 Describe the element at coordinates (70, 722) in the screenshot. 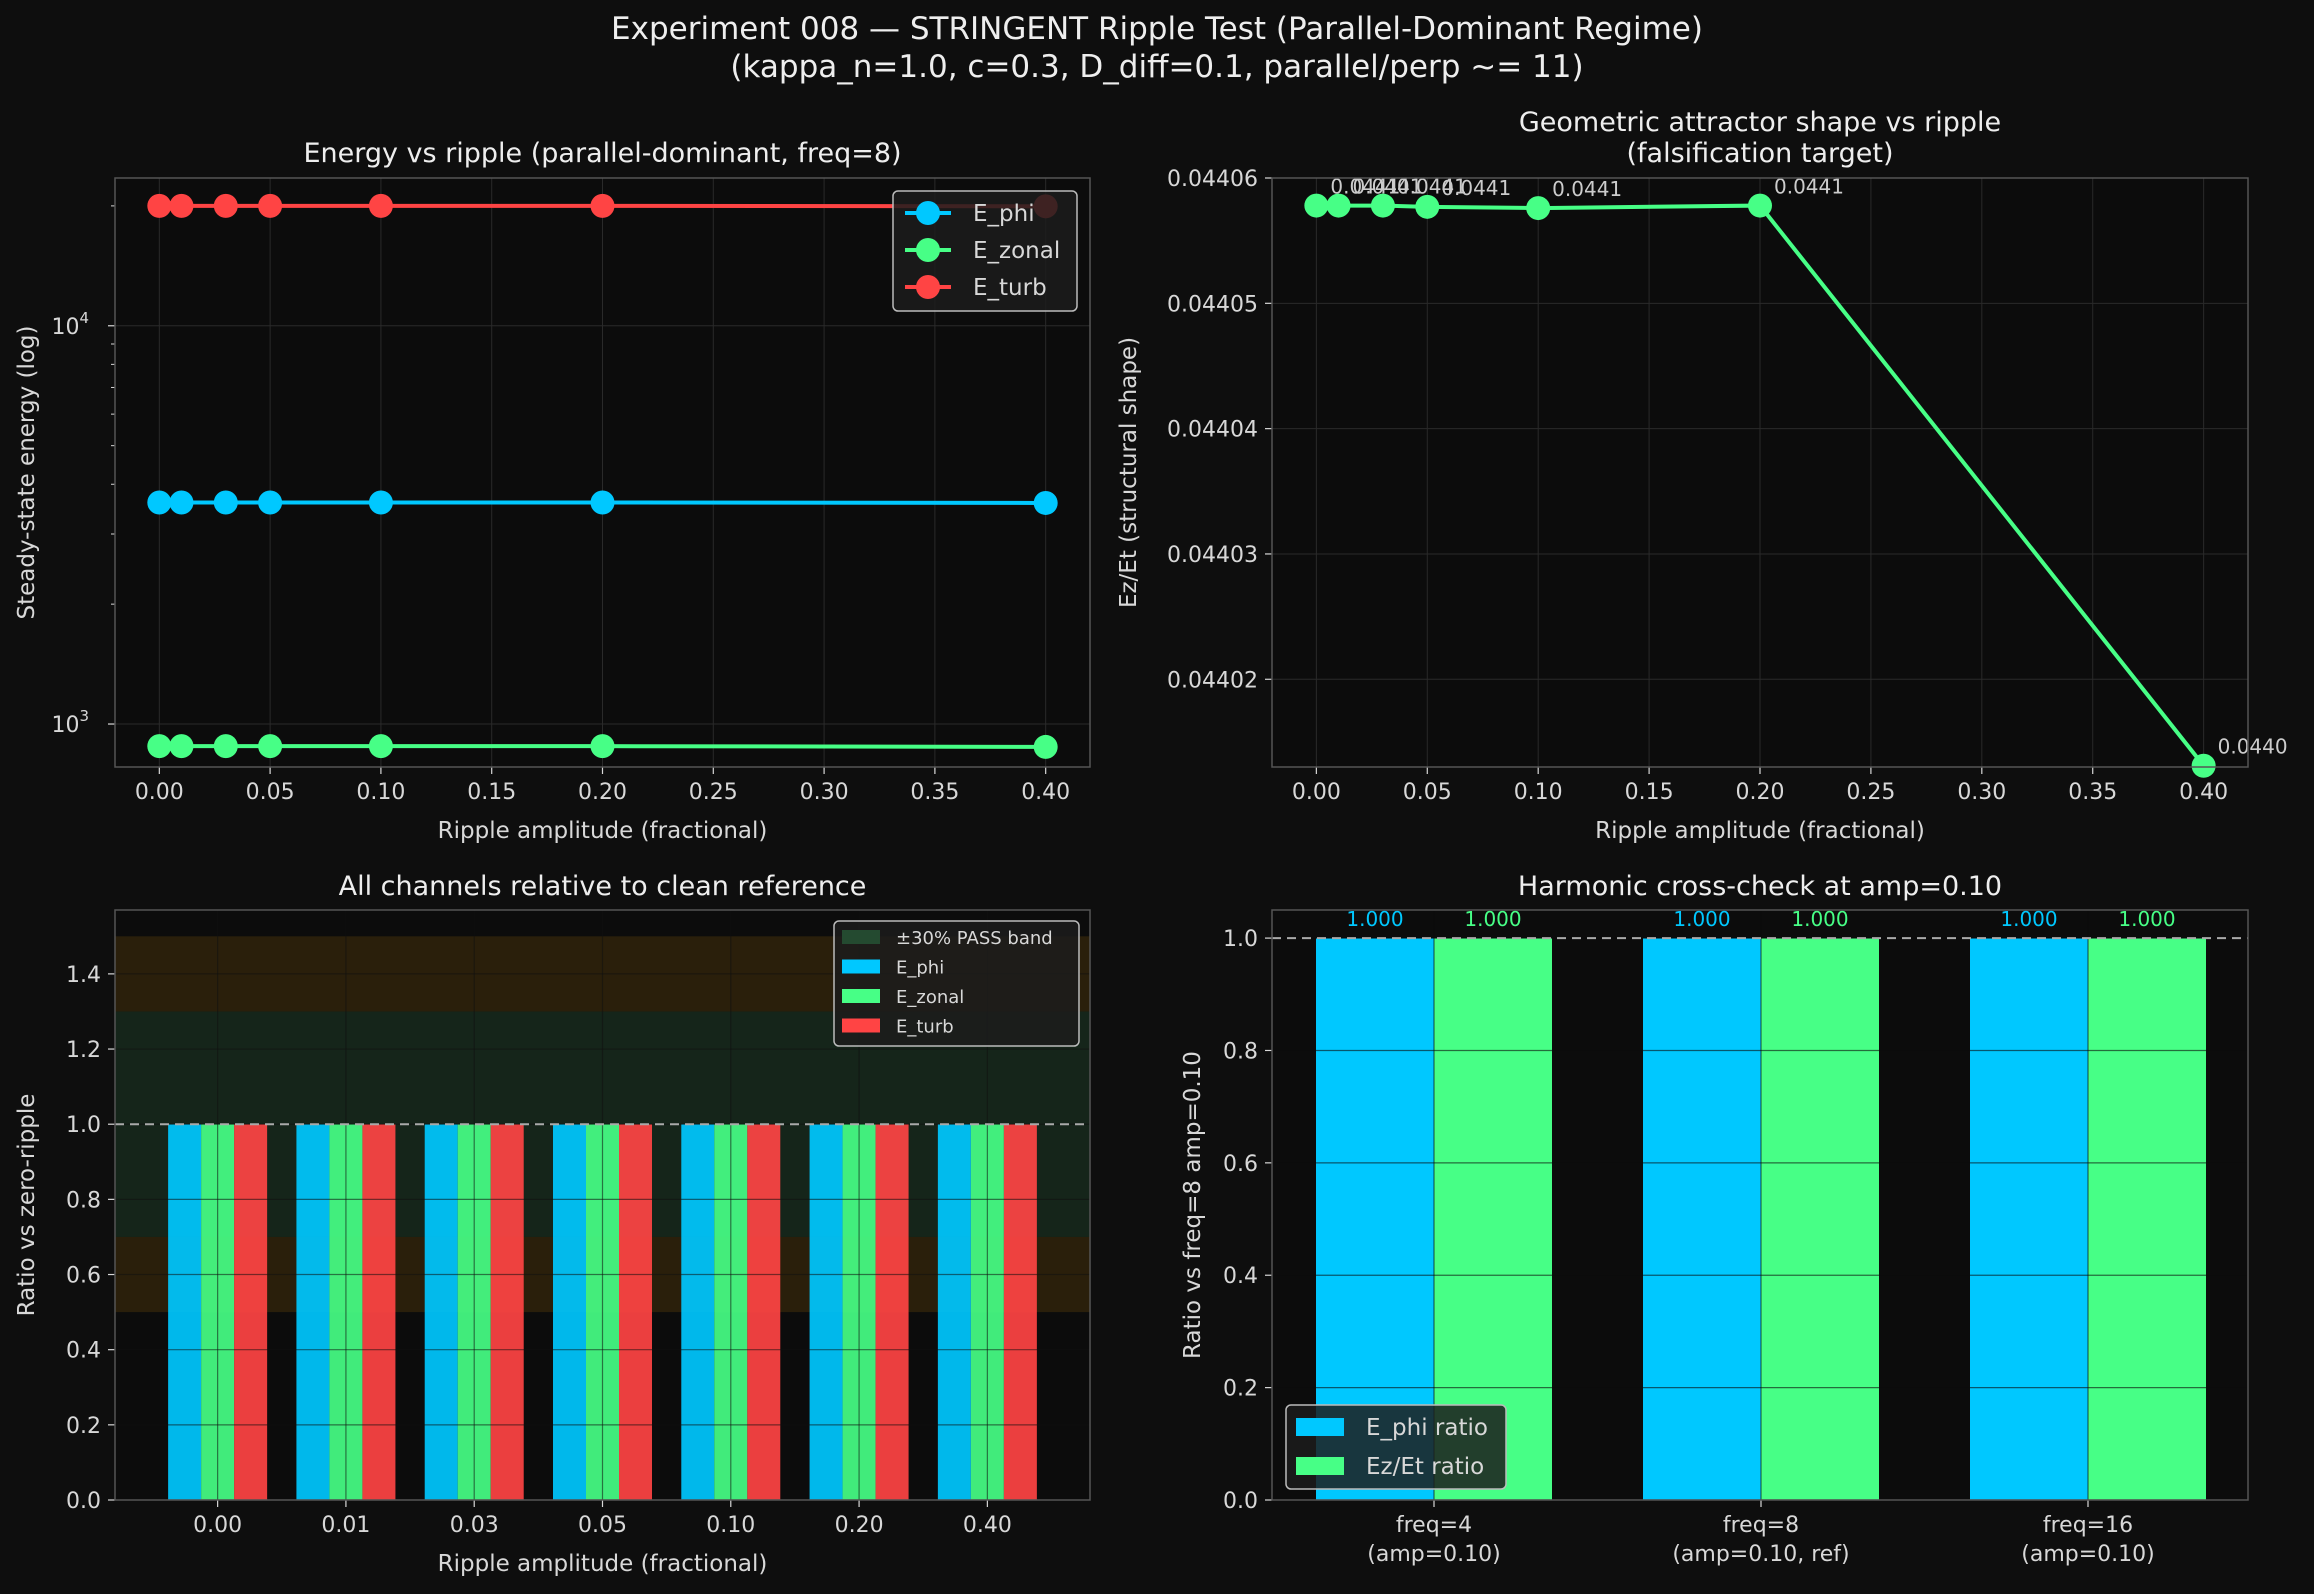

I see `y-tick-label: 103` at that location.